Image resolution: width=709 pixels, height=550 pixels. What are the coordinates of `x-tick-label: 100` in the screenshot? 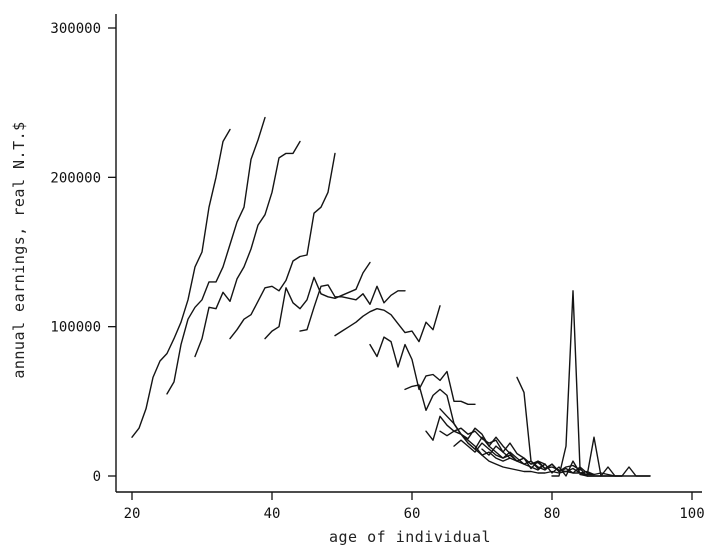 It's located at (691, 514).